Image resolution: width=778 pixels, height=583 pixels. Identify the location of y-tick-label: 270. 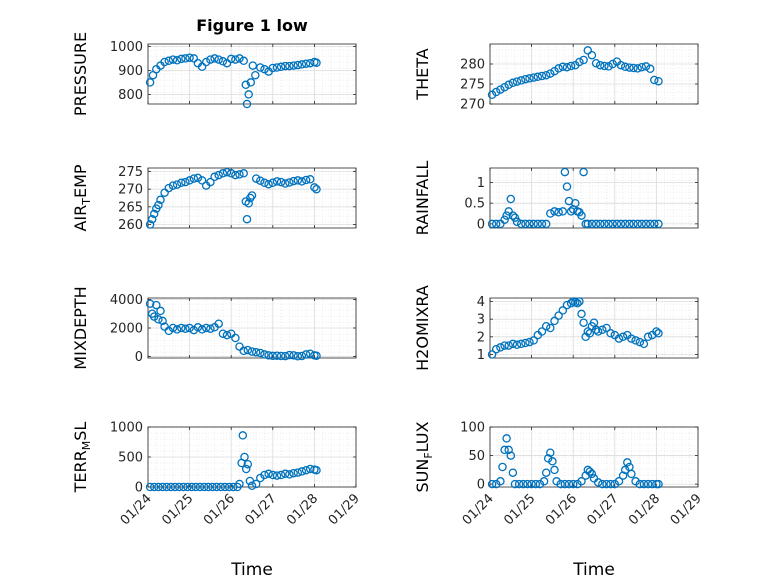
(472, 105).